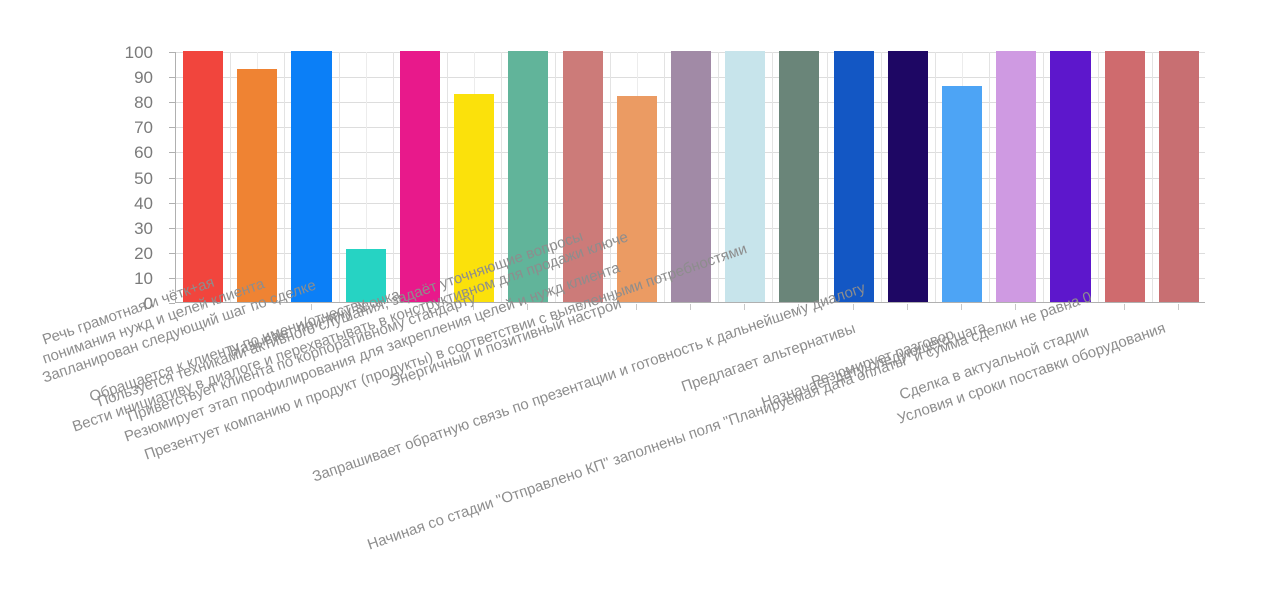 The height and width of the screenshot is (603, 1283). Describe the element at coordinates (138, 52) in the screenshot. I see `y-tick-label: 100` at that location.